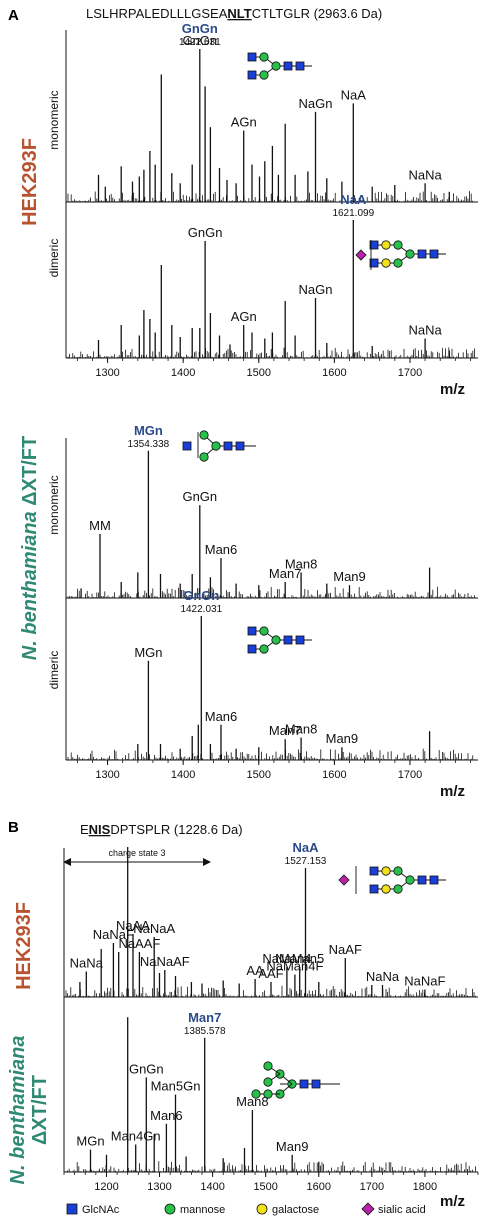  Describe the element at coordinates (154, 928) in the screenshot. I see `peak-label: NaNaA` at that location.